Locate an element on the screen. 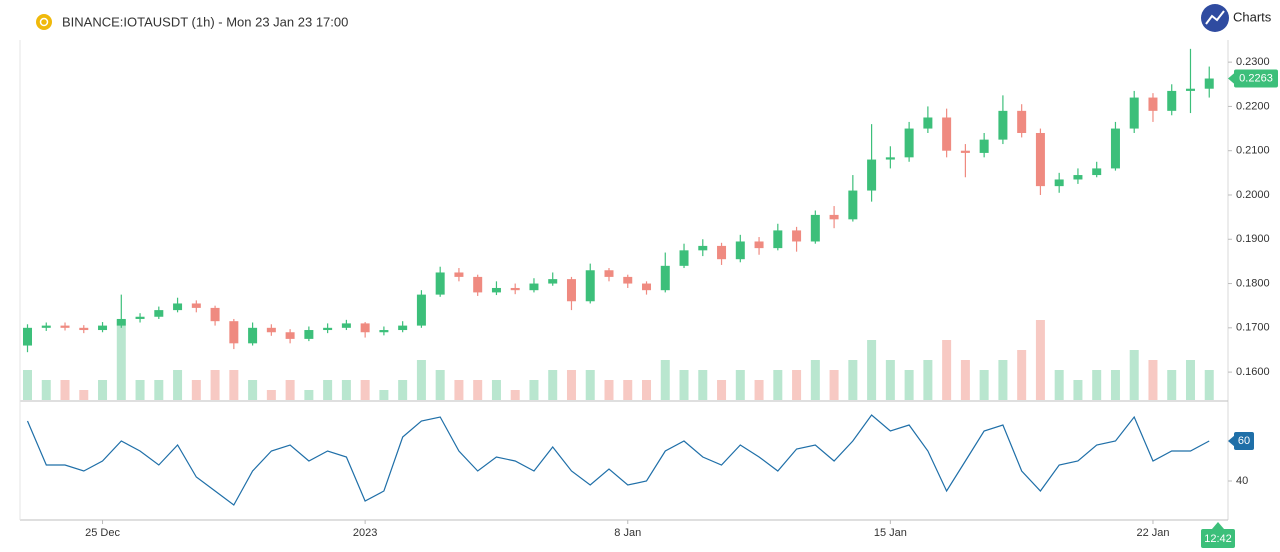 Image resolution: width=1280 pixels, height=552 pixels. time-label: 12:42 is located at coordinates (1218, 539).